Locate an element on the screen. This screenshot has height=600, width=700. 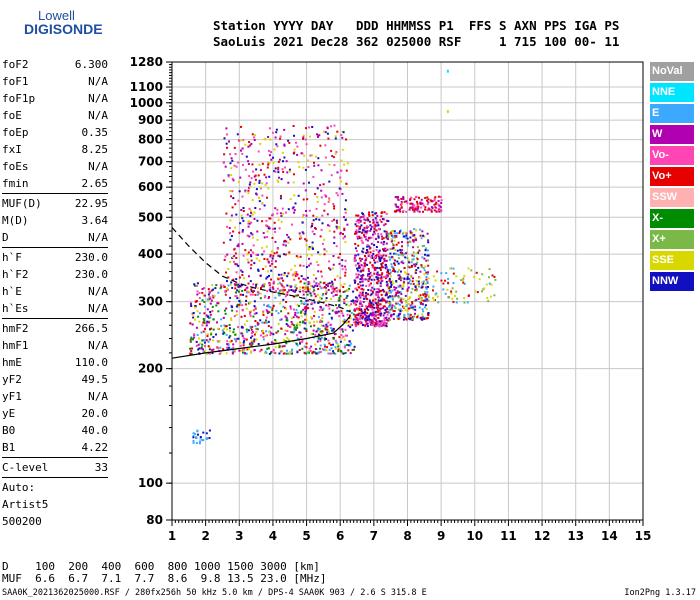
tick-label-y: 300 is located at coordinates (150, 302).